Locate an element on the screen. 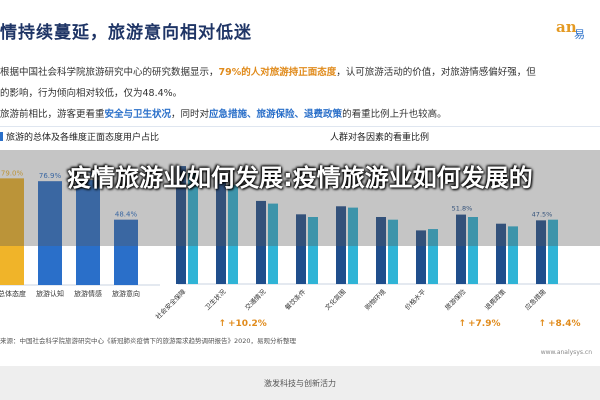  right-chart-title: 人群对各因素的看重比例 is located at coordinates (379, 136).